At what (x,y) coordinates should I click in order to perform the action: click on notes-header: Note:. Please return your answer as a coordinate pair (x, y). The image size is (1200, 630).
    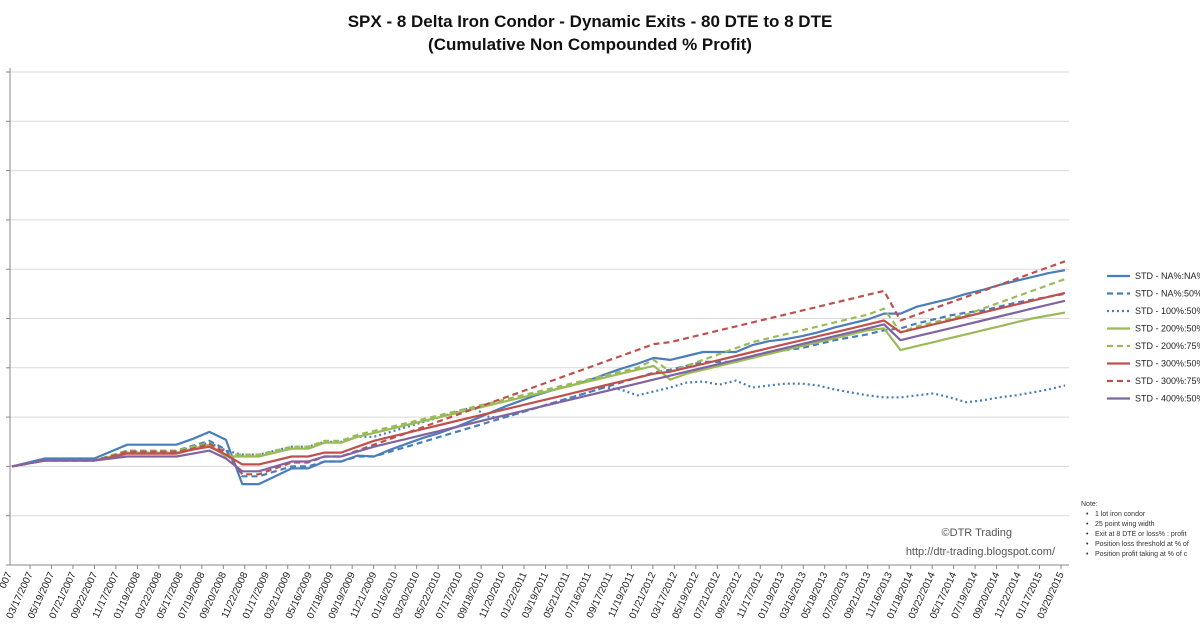
    Looking at the image, I should click on (1089, 504).